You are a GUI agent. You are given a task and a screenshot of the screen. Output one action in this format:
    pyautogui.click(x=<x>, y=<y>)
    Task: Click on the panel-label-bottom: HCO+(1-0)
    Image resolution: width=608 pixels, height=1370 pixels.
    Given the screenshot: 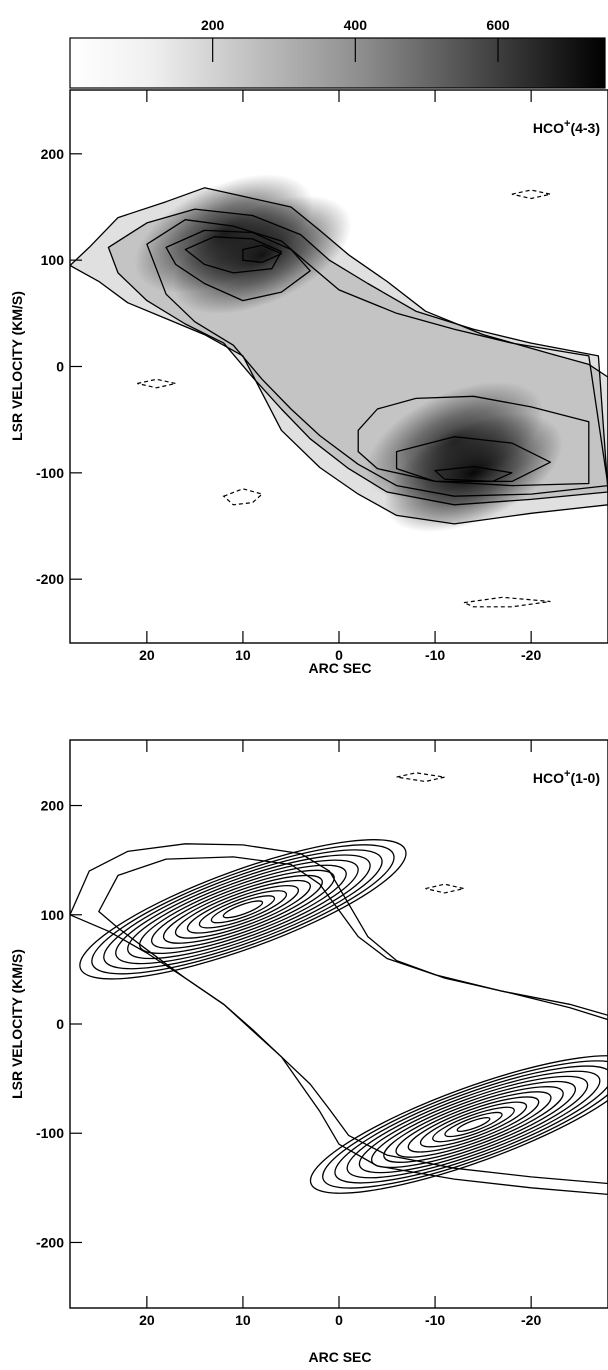 What is the action you would take?
    pyautogui.click(x=566, y=777)
    